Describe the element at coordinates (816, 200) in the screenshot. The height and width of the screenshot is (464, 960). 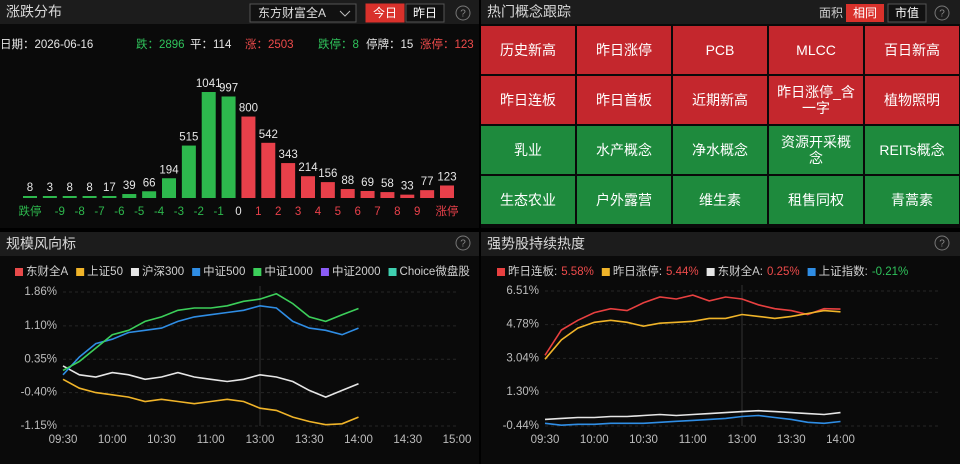
I see `concept-tile: 租售同权` at that location.